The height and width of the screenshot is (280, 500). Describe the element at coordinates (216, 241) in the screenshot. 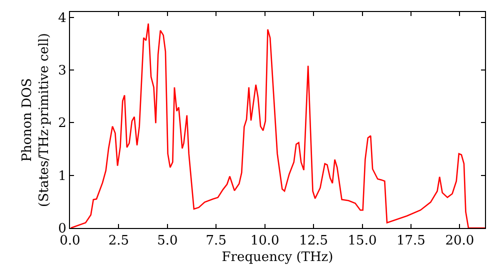

I see `x-tick-label: 7.5` at that location.